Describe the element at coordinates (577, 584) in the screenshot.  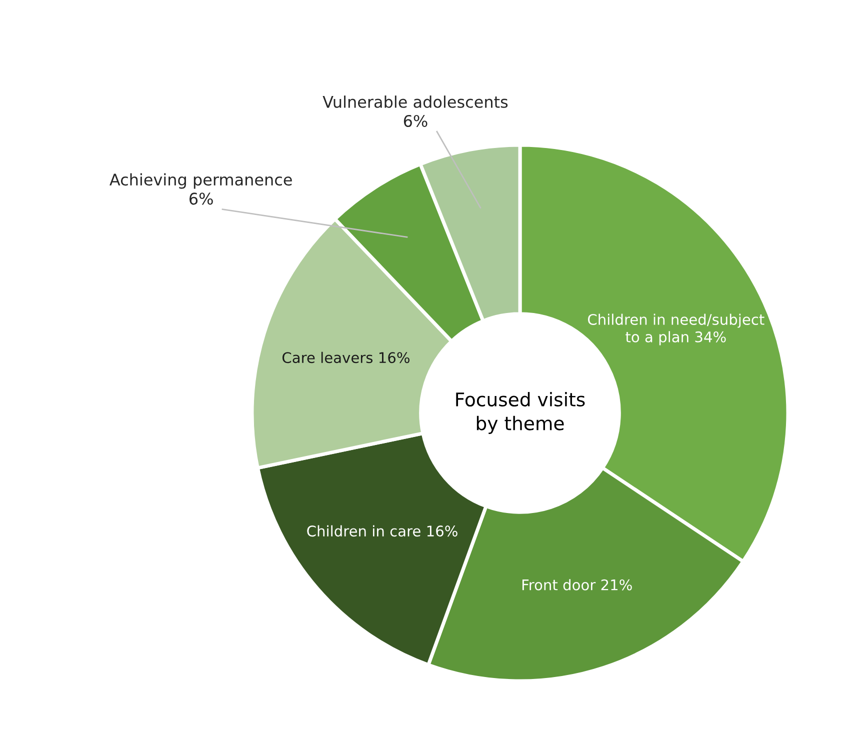
I see `slice-label: Front door 21%` at that location.